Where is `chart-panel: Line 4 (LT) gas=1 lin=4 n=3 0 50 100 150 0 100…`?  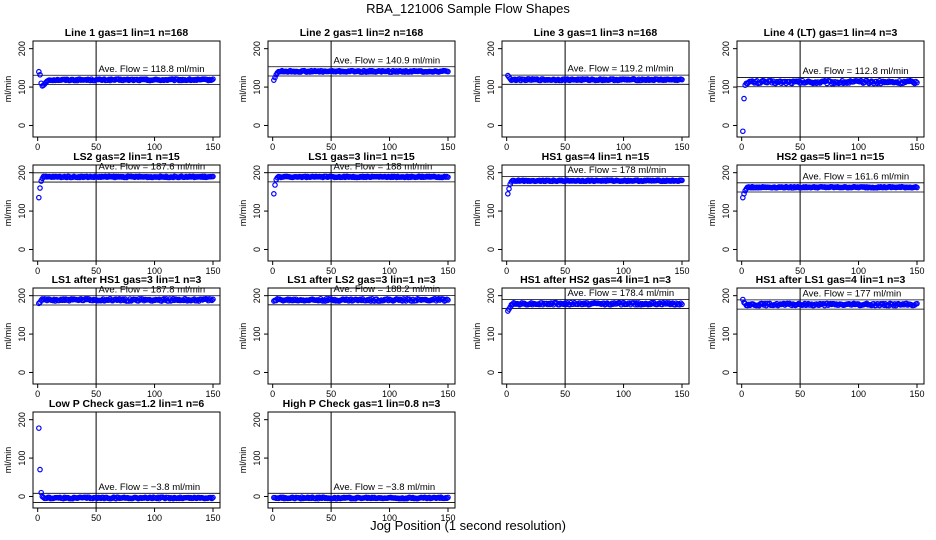
chart-panel: Line 4 (LT) gas=1 lin=4 n=3 0 50 100 150 0 100… is located at coordinates (816, 89).